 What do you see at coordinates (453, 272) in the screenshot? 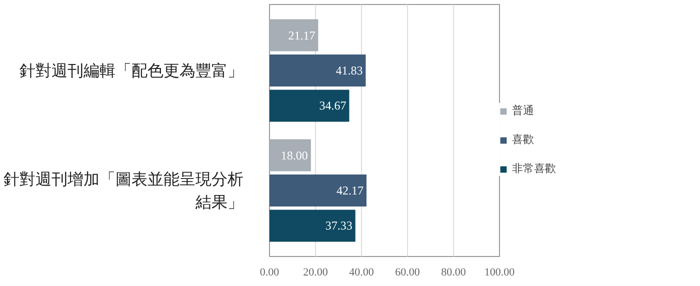
I see `x-tick-label: 80.00` at bounding box center [453, 272].